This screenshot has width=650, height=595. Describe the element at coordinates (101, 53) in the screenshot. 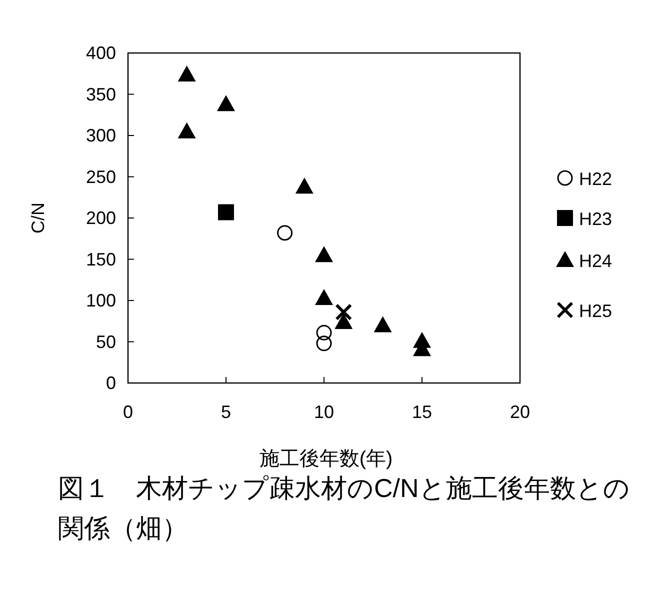

I see `y-tick-label: 400` at that location.